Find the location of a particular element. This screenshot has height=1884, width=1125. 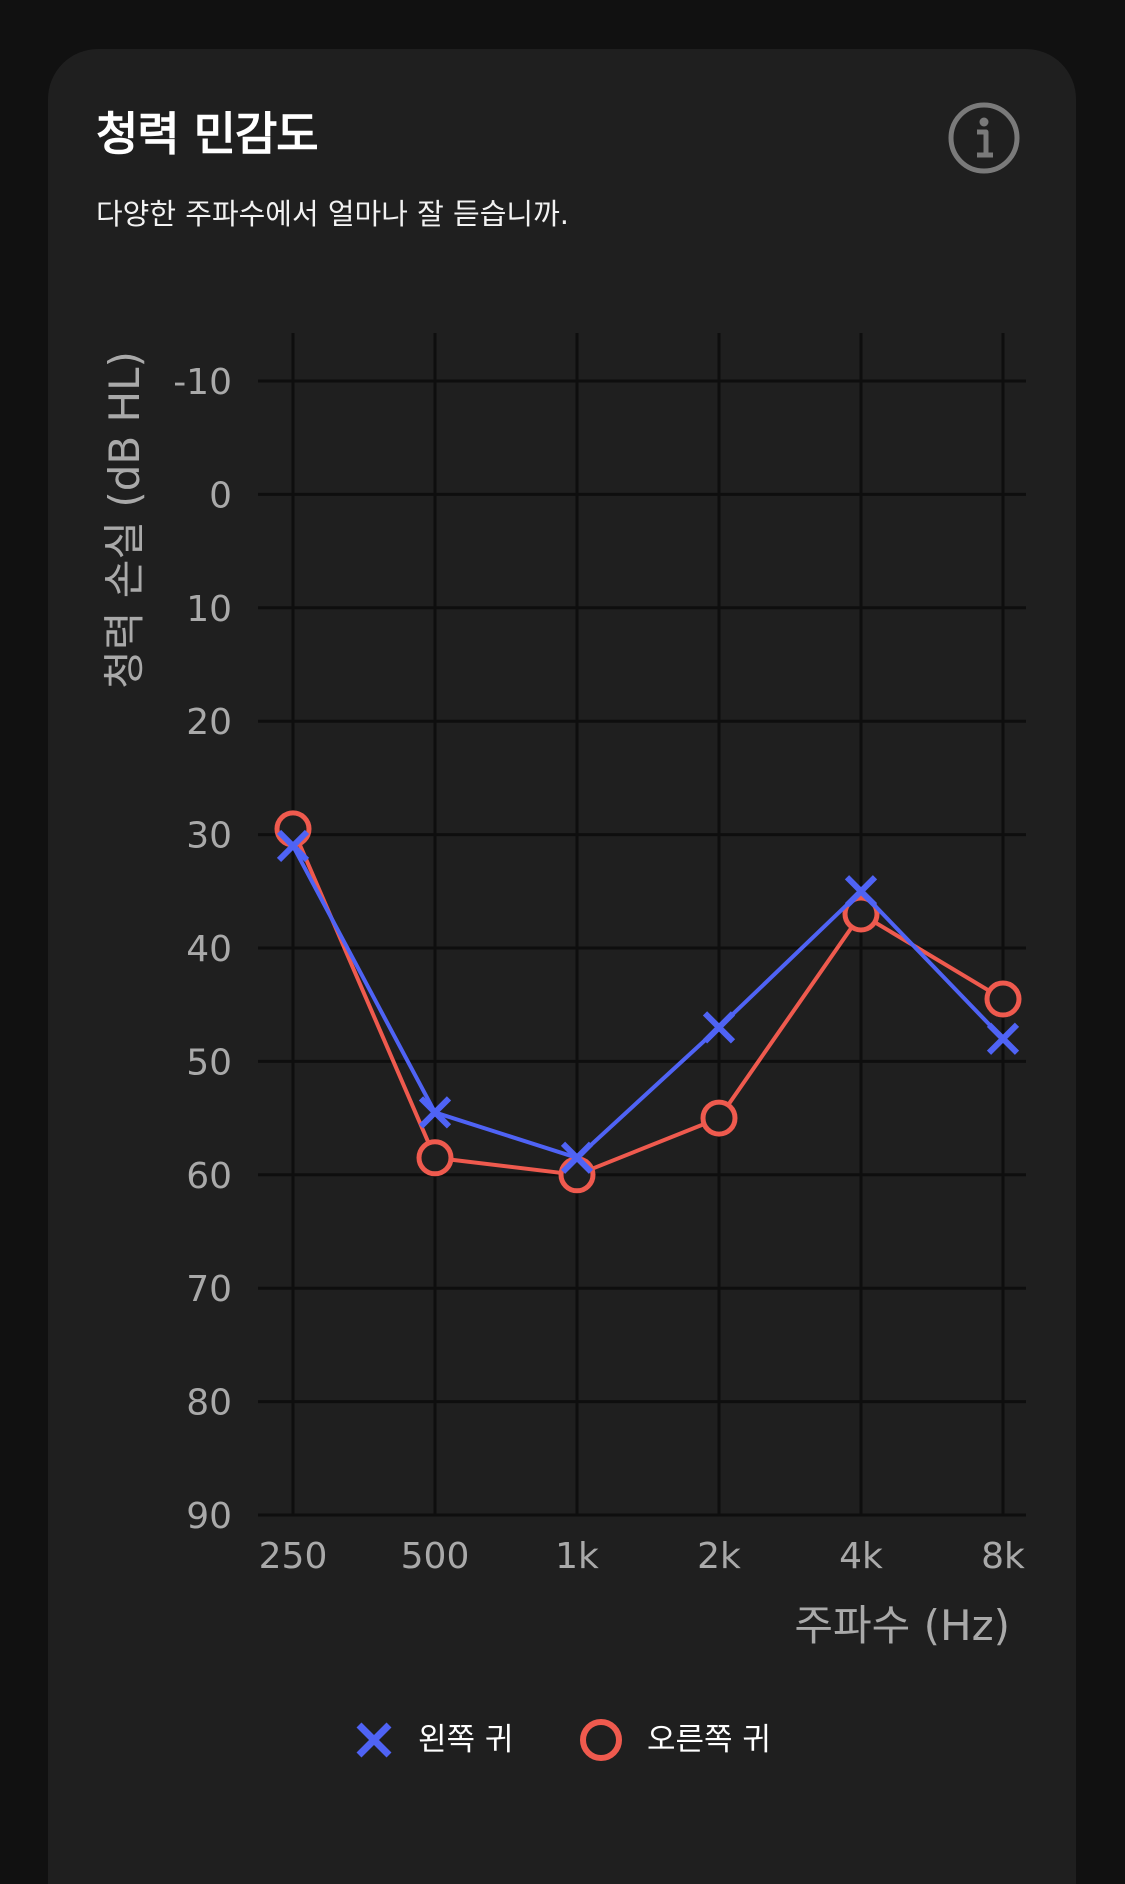

chart-series is located at coordinates (648, 1002).